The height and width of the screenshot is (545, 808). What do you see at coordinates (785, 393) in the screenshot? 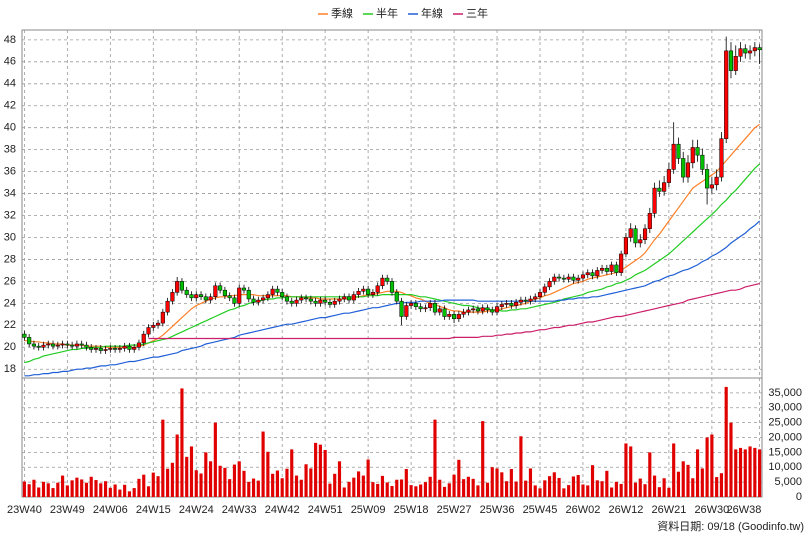
I see `y2-tick-label: 35,000` at bounding box center [785, 393].